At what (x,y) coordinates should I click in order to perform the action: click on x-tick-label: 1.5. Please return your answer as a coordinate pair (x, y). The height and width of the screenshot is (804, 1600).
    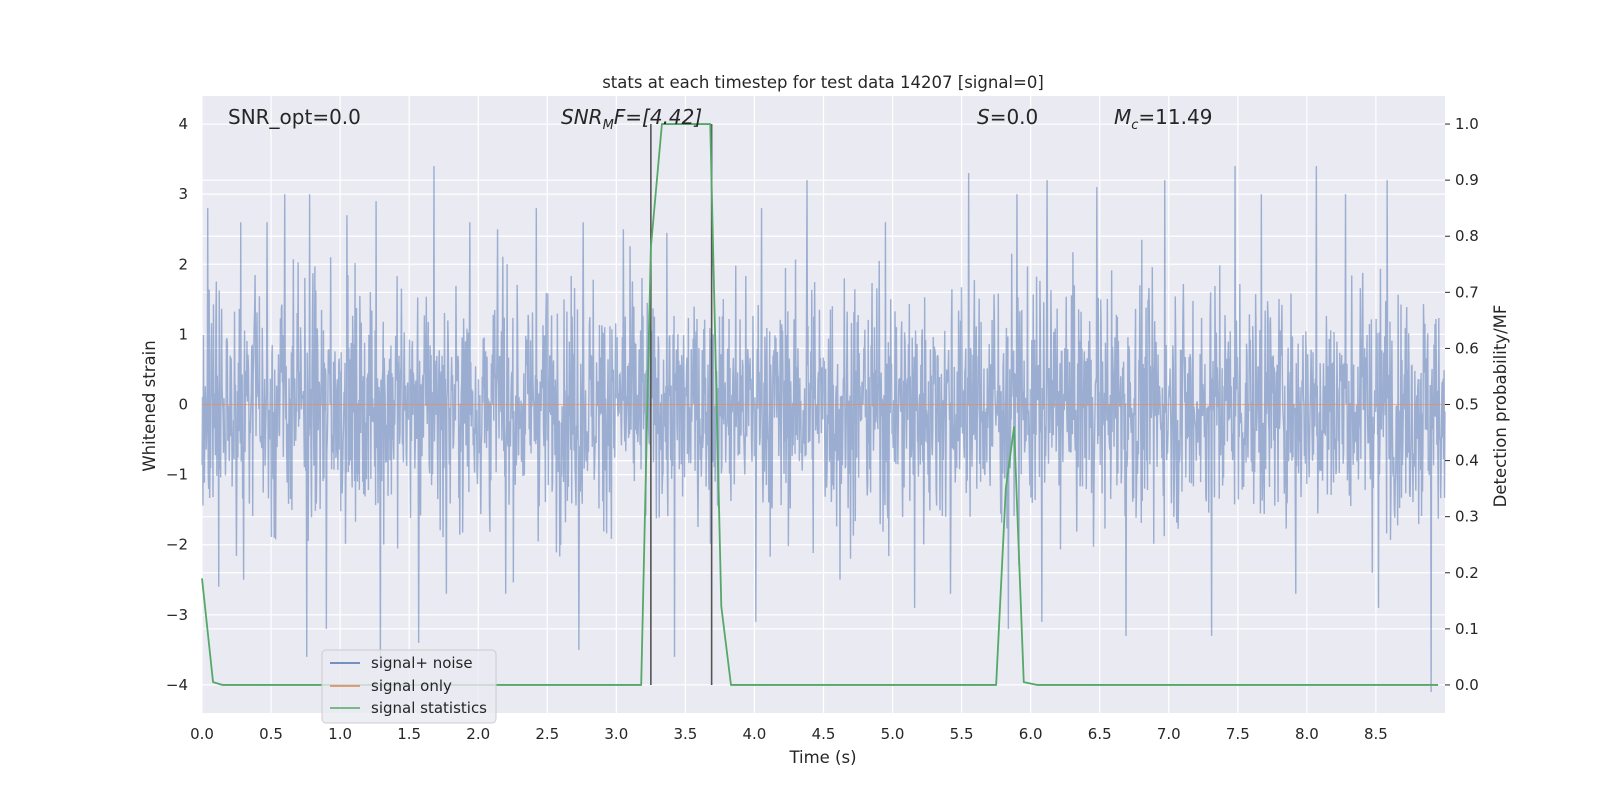
    Looking at the image, I should click on (409, 734).